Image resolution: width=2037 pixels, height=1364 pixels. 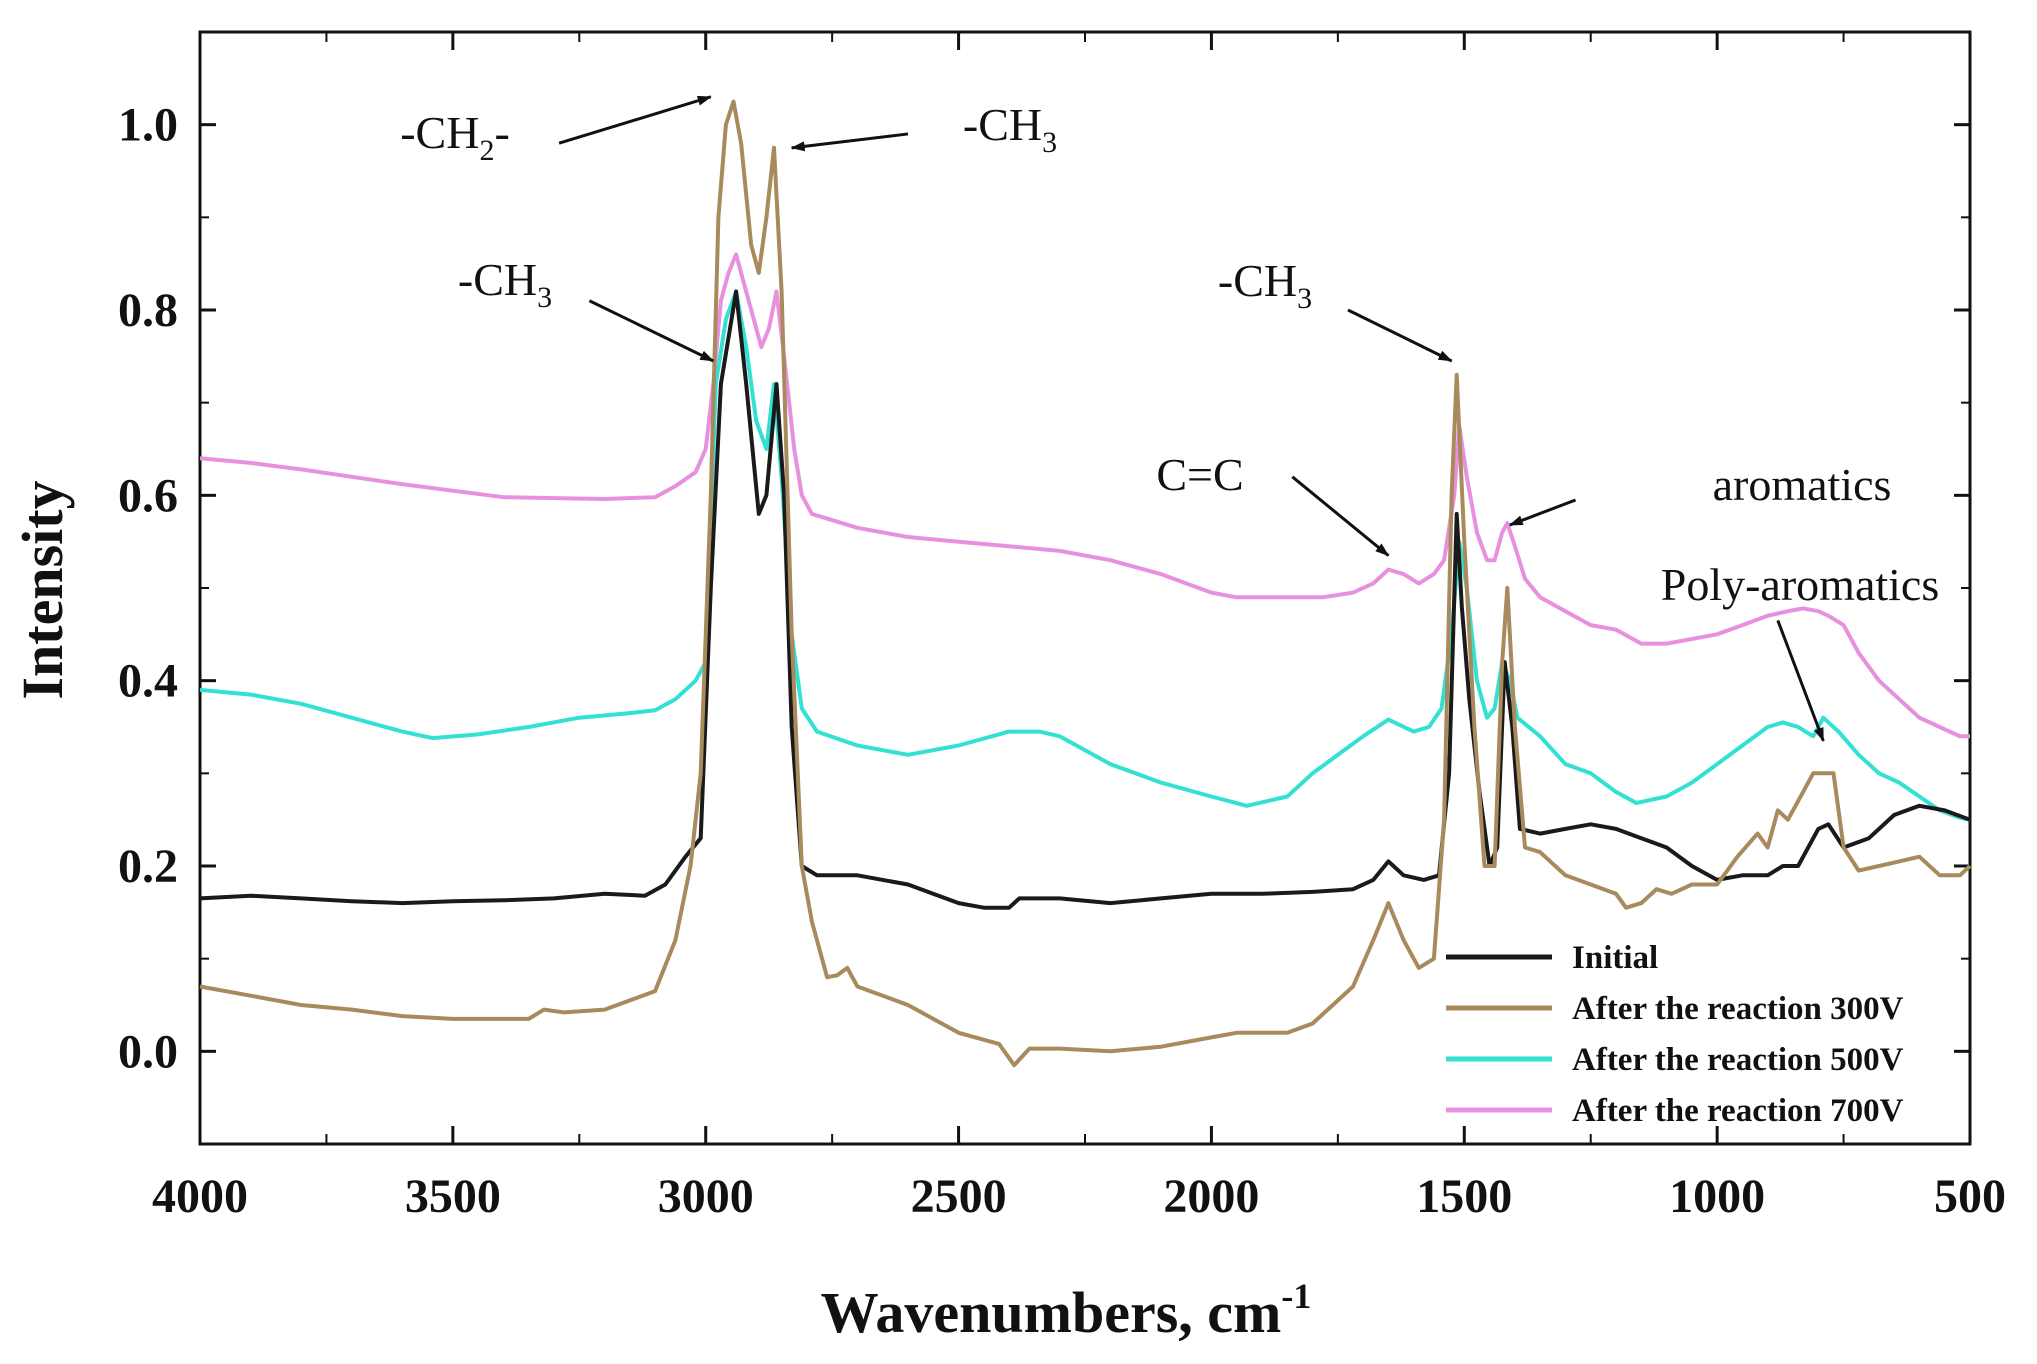 What do you see at coordinates (1211, 1196) in the screenshot?
I see `x-tick-label: 2000` at bounding box center [1211, 1196].